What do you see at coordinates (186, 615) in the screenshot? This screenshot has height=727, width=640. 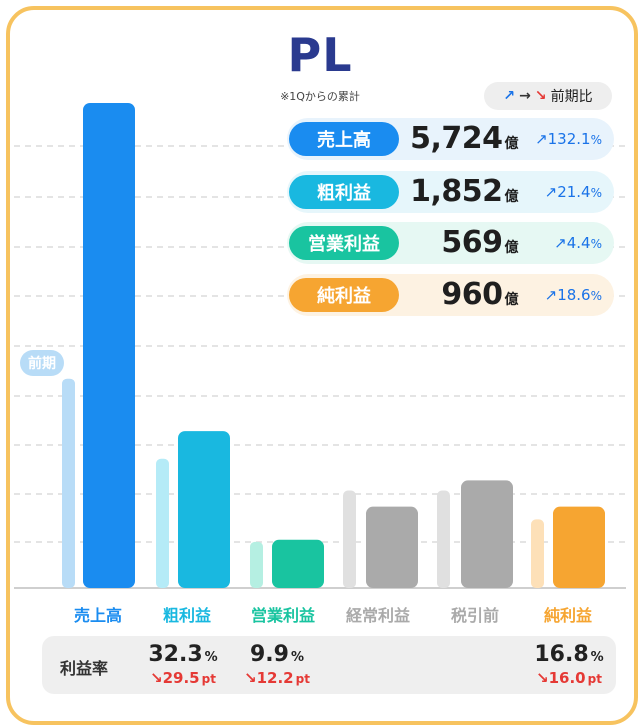 I see `category-label: 粗利益` at bounding box center [186, 615].